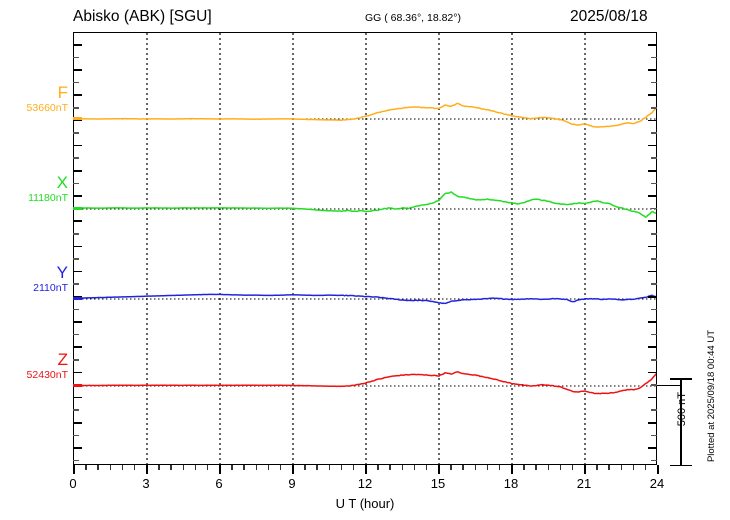 The width and height of the screenshot is (730, 520). Describe the element at coordinates (669, 385) in the screenshot. I see `scale-connector-line` at that location.